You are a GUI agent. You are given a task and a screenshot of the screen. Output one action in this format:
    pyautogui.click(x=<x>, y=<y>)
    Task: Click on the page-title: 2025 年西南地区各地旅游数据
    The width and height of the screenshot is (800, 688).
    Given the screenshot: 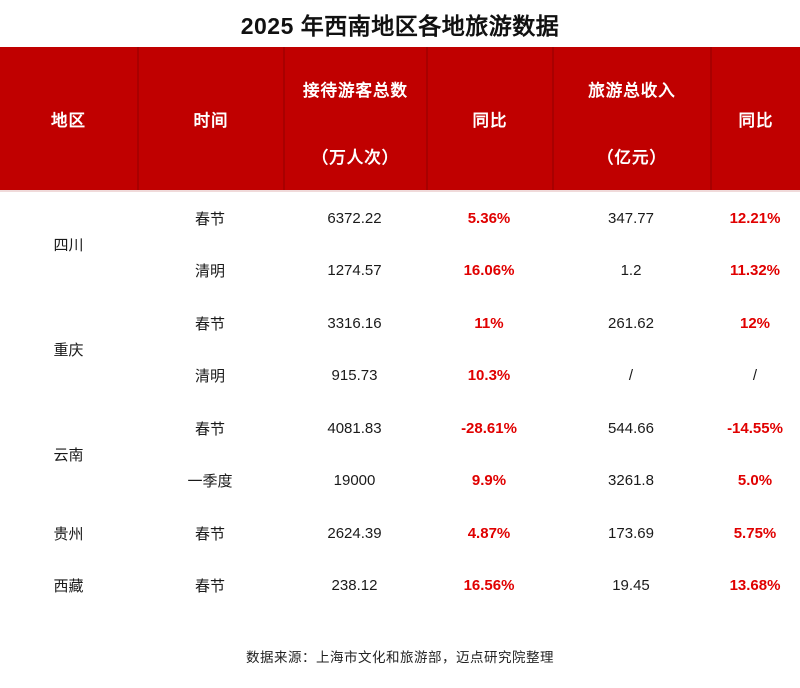 What is the action you would take?
    pyautogui.click(x=400, y=25)
    